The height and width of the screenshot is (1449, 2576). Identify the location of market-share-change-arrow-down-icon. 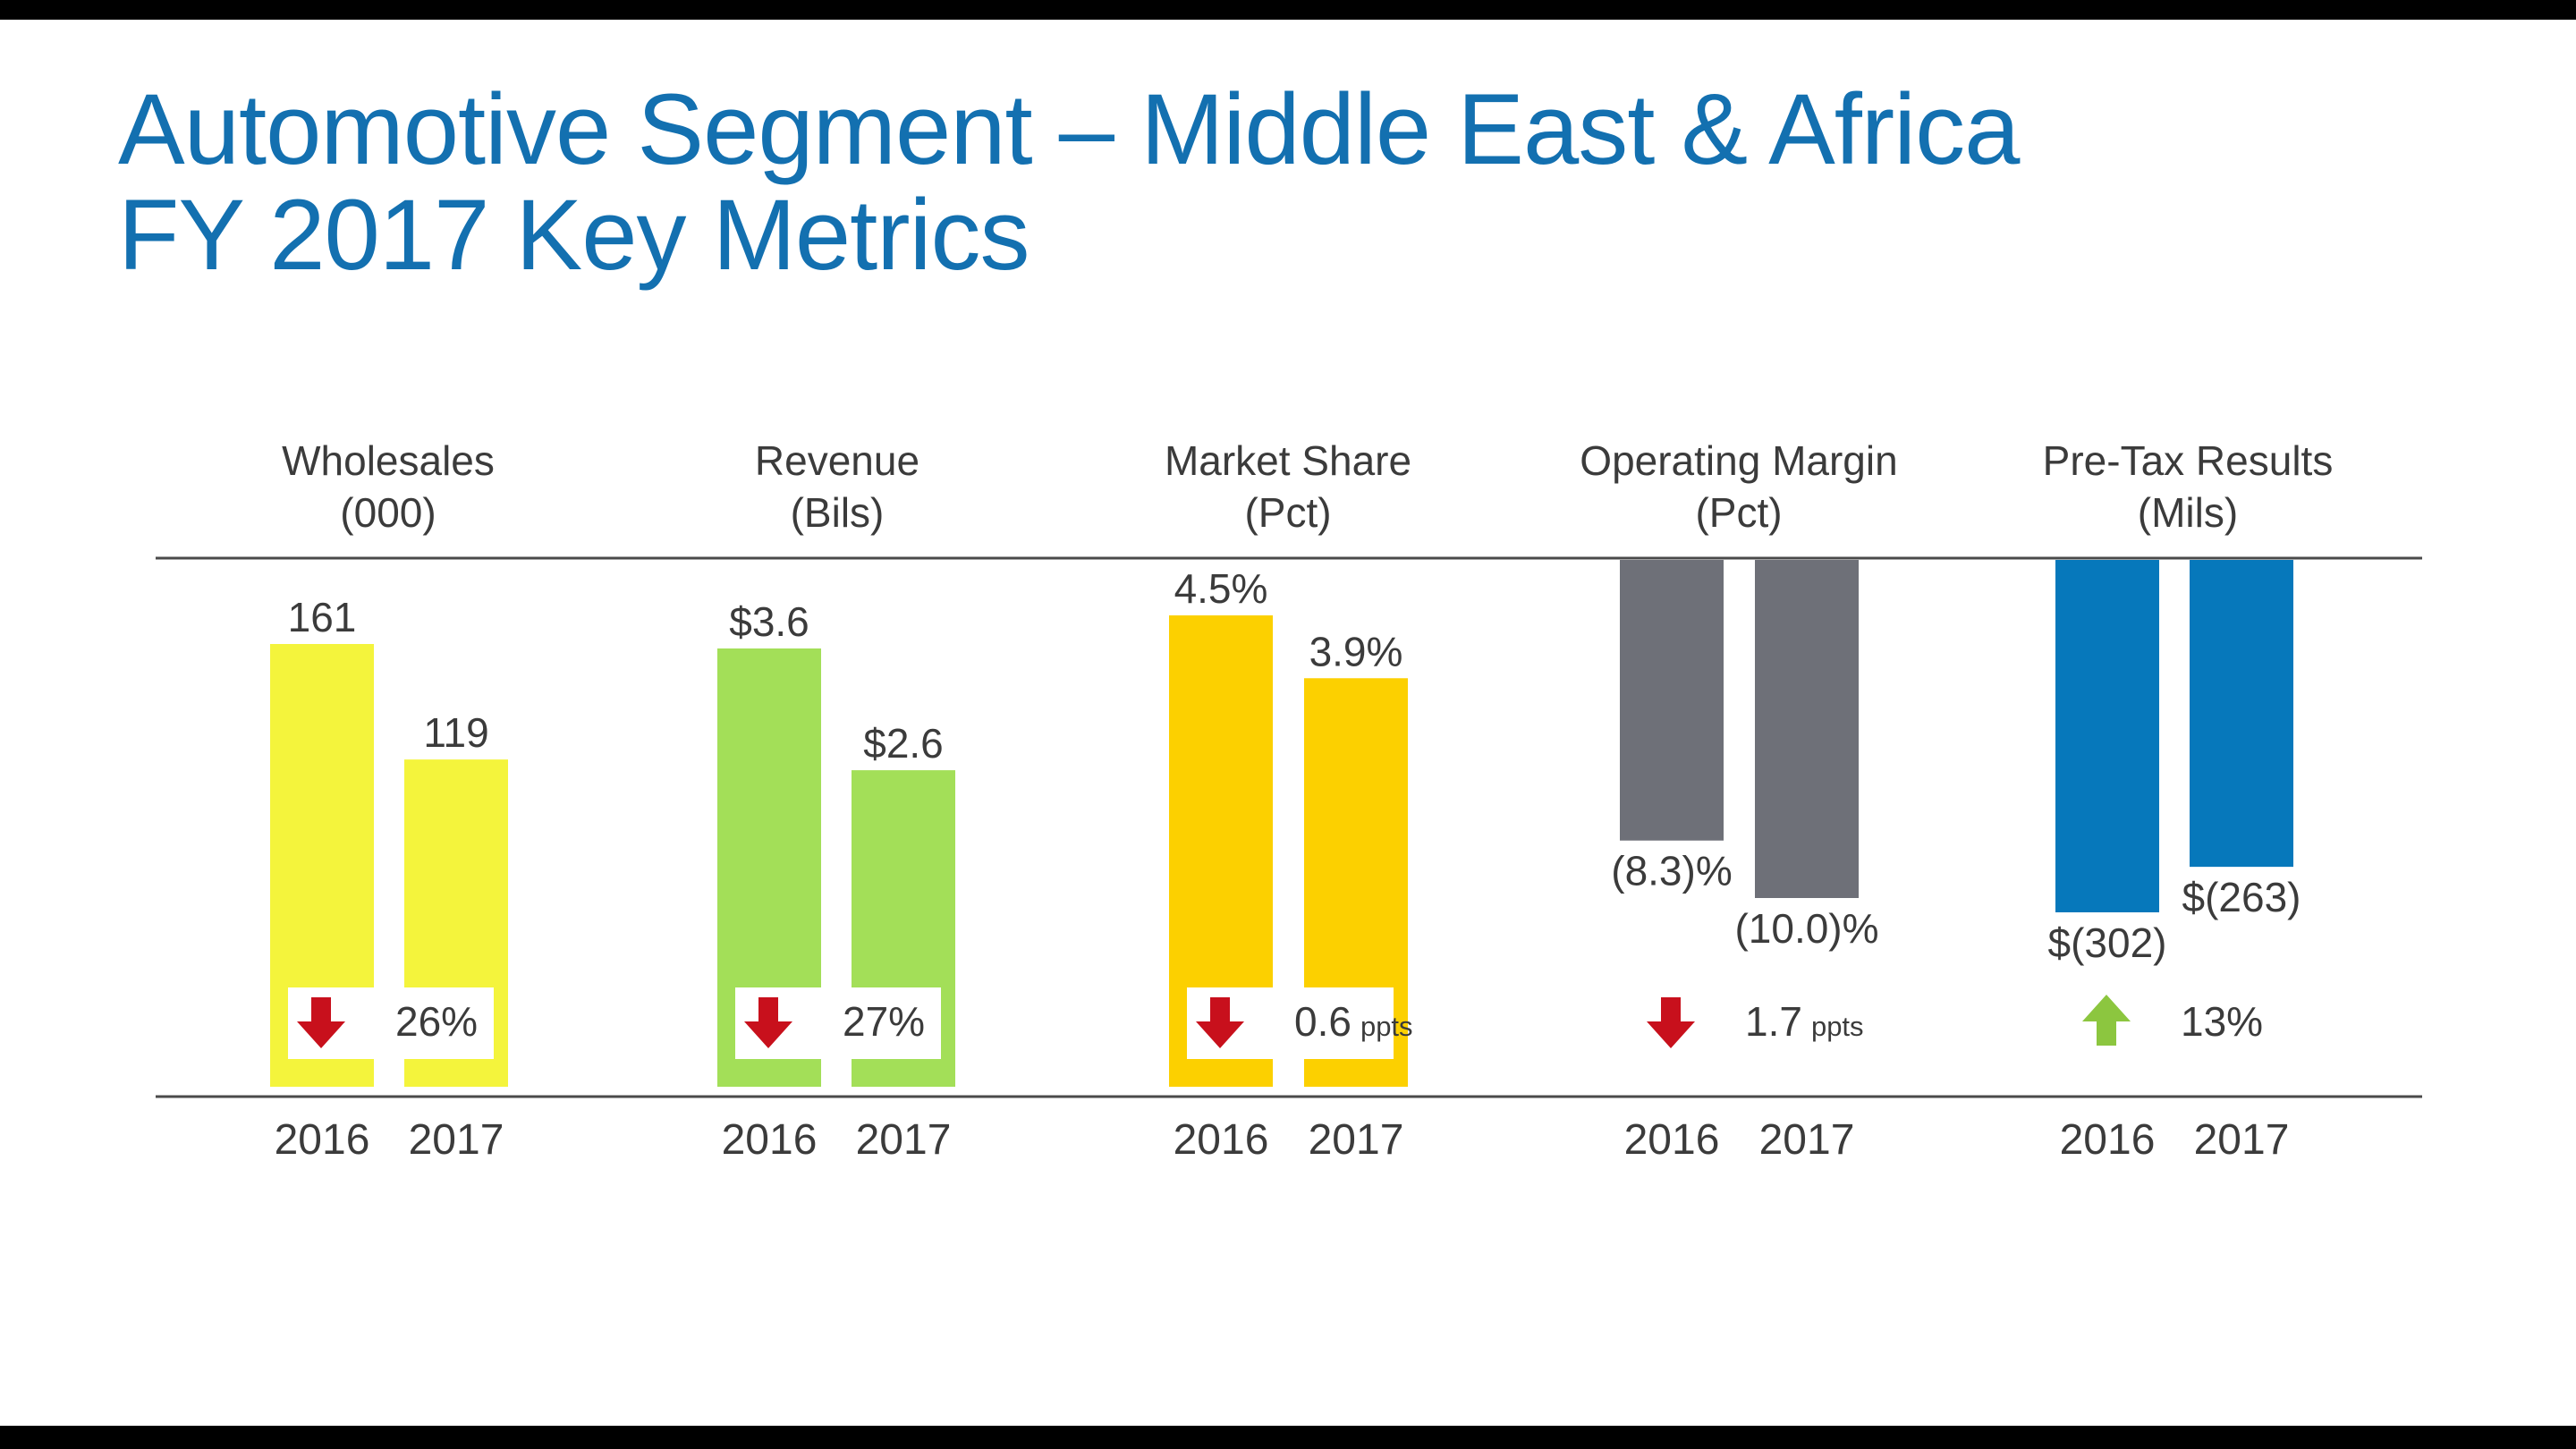
(1220, 1022).